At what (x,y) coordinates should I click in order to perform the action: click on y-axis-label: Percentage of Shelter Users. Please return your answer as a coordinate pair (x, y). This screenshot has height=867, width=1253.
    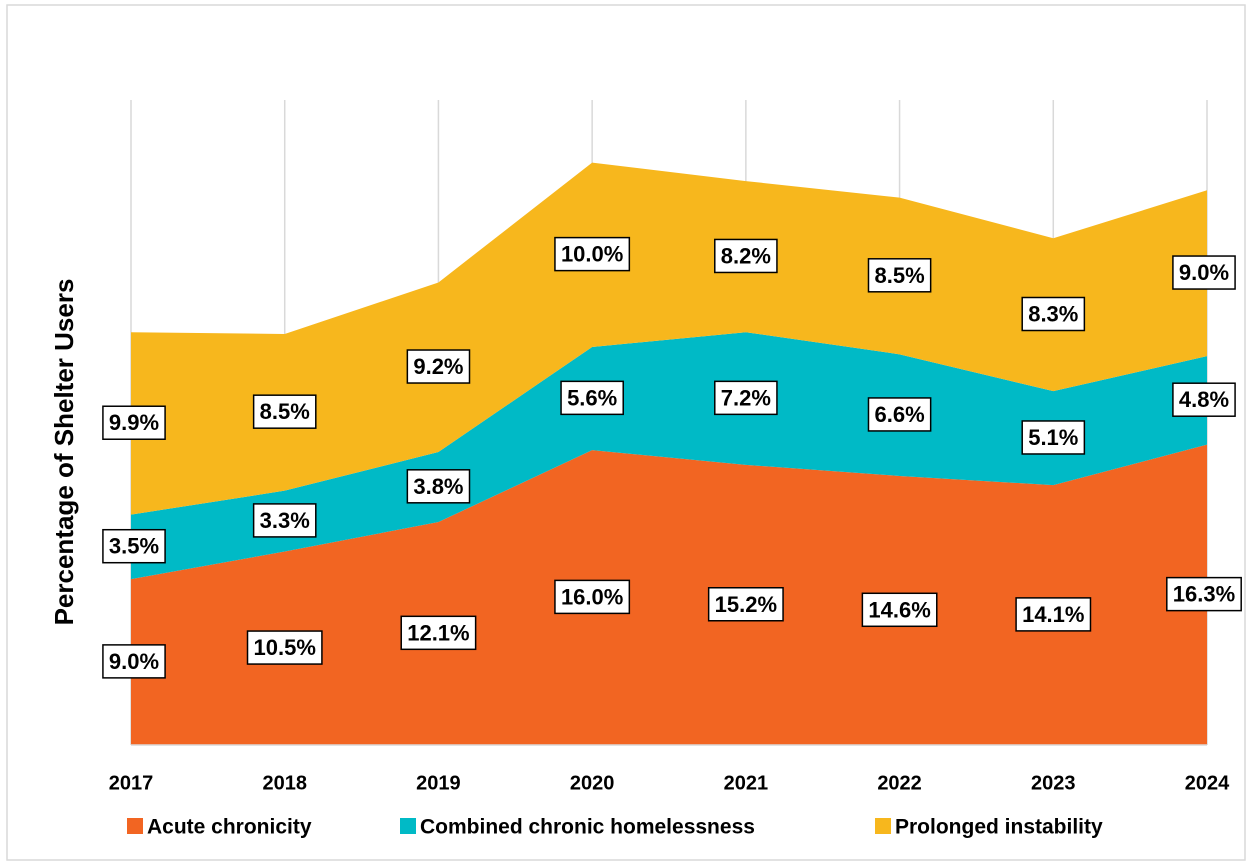
    Looking at the image, I should click on (64, 452).